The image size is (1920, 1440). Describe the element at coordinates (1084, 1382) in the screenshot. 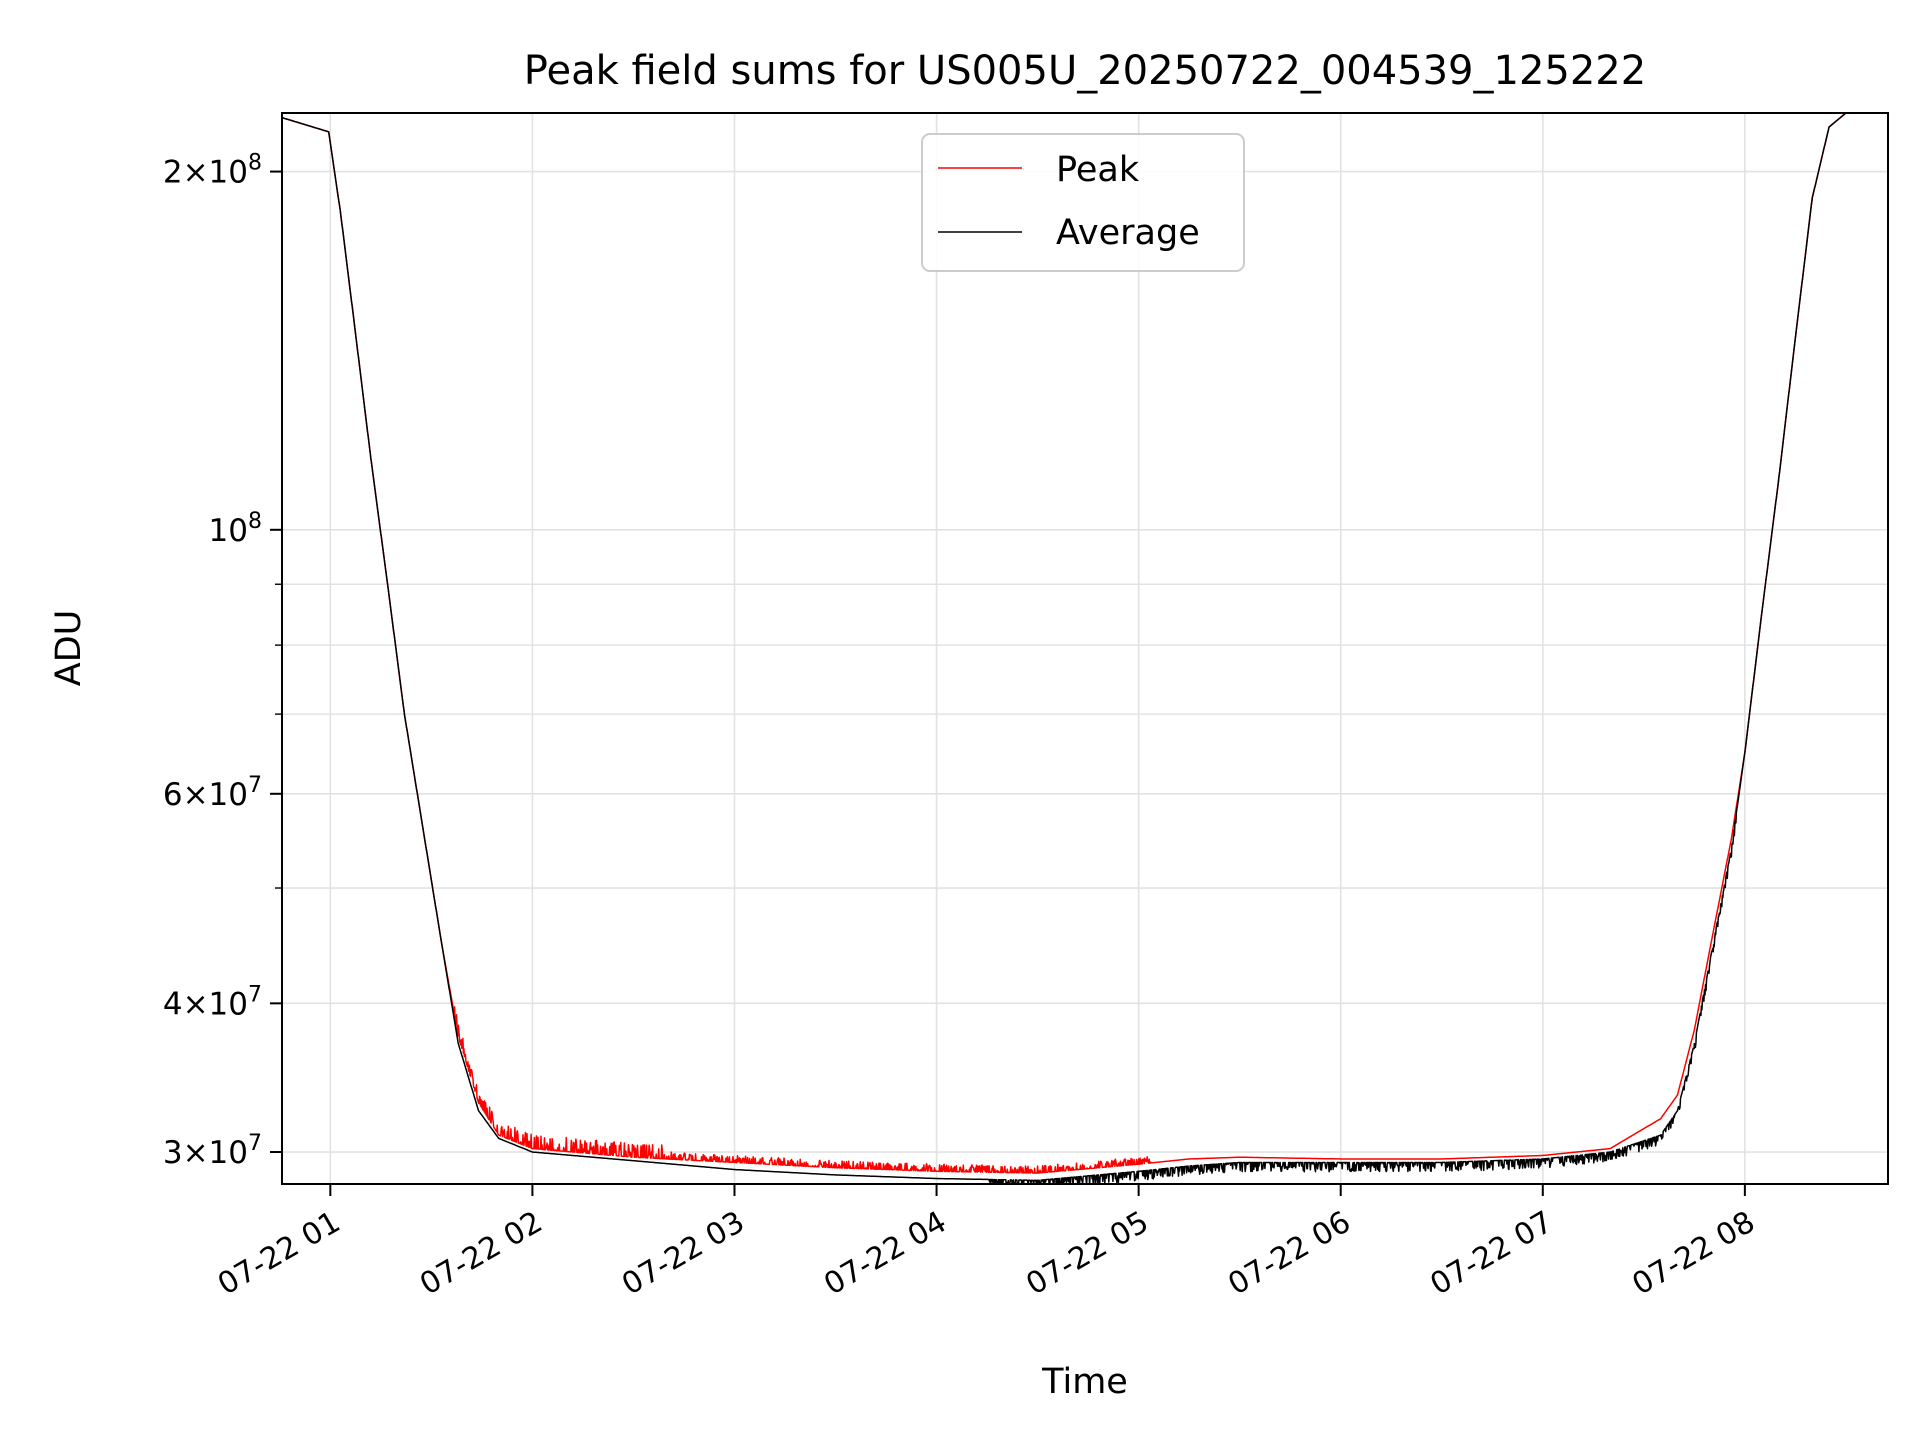

I see `x-axis-label: Time` at that location.